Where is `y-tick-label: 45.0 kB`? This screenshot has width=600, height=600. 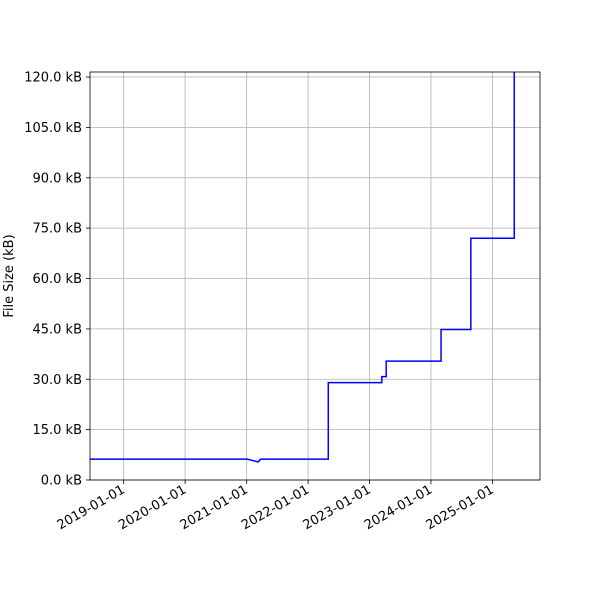
y-tick-label: 45.0 kB is located at coordinates (57, 329).